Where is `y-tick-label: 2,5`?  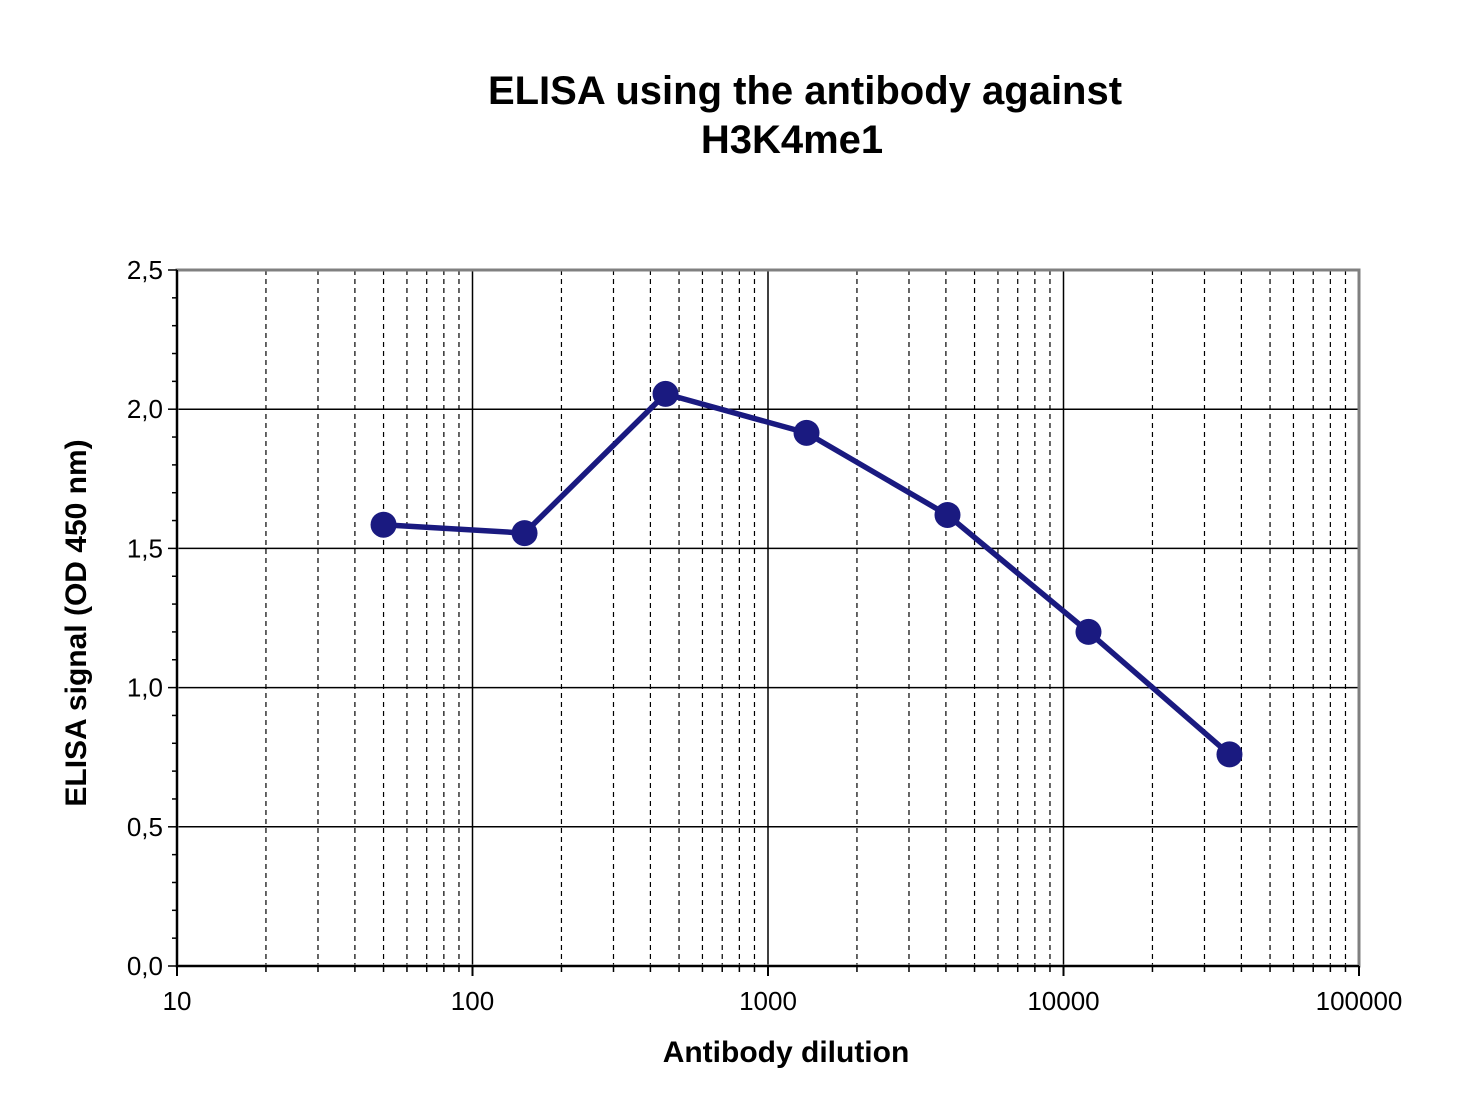
y-tick-label: 2,5 is located at coordinates (145, 270).